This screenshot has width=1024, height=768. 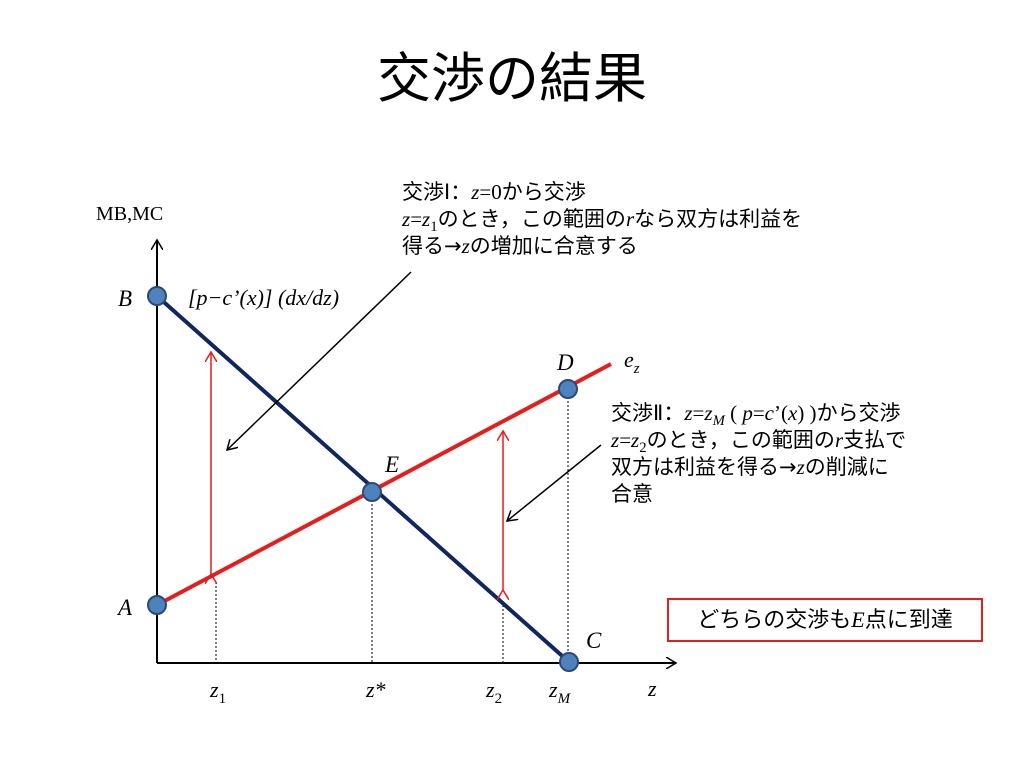 I want to click on label-e: E, so click(x=391, y=464).